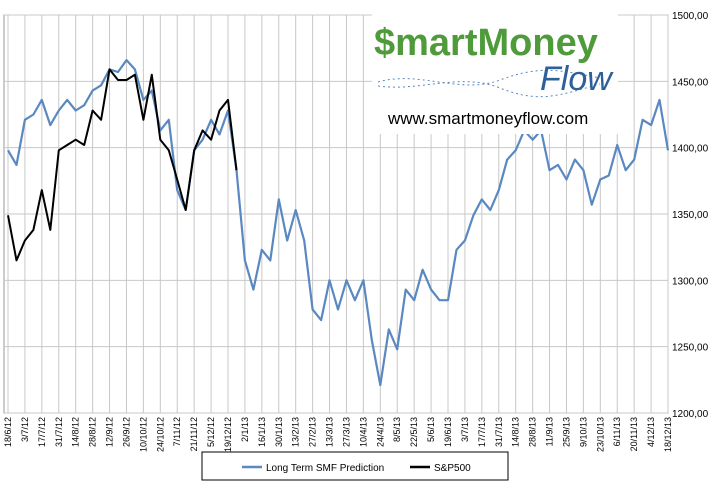  What do you see at coordinates (550, 431) in the screenshot?
I see `x-tick-label: 11/9/13` at bounding box center [550, 431].